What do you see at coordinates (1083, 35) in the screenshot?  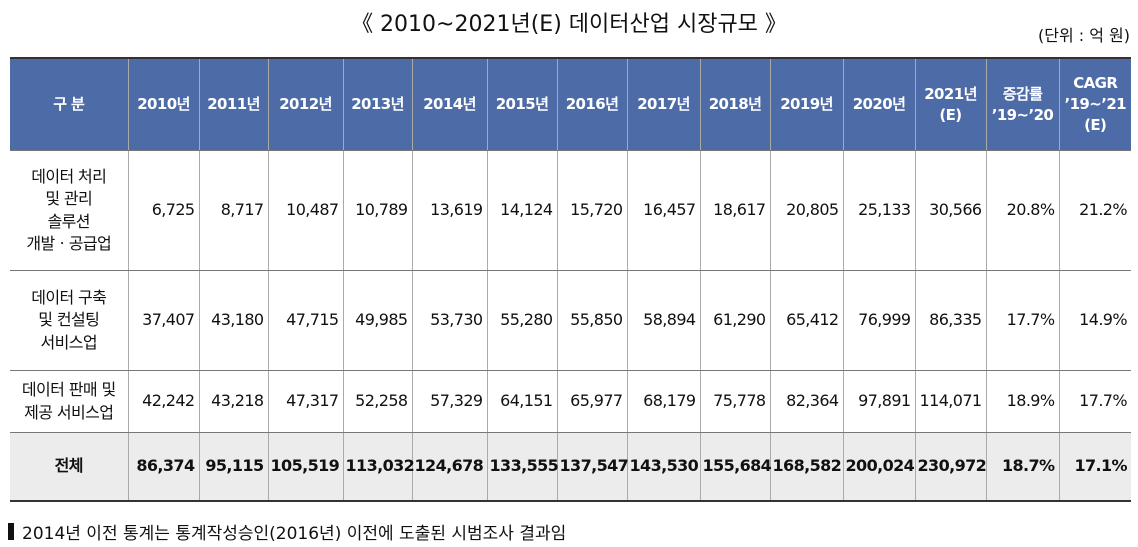 I see `unit: (단위 : 억 원)` at bounding box center [1083, 35].